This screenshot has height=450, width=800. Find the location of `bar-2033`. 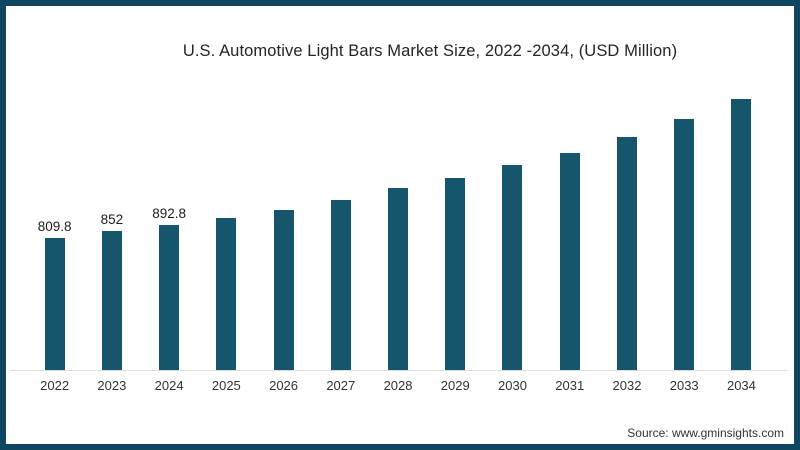

bar-2033 is located at coordinates (684, 245).